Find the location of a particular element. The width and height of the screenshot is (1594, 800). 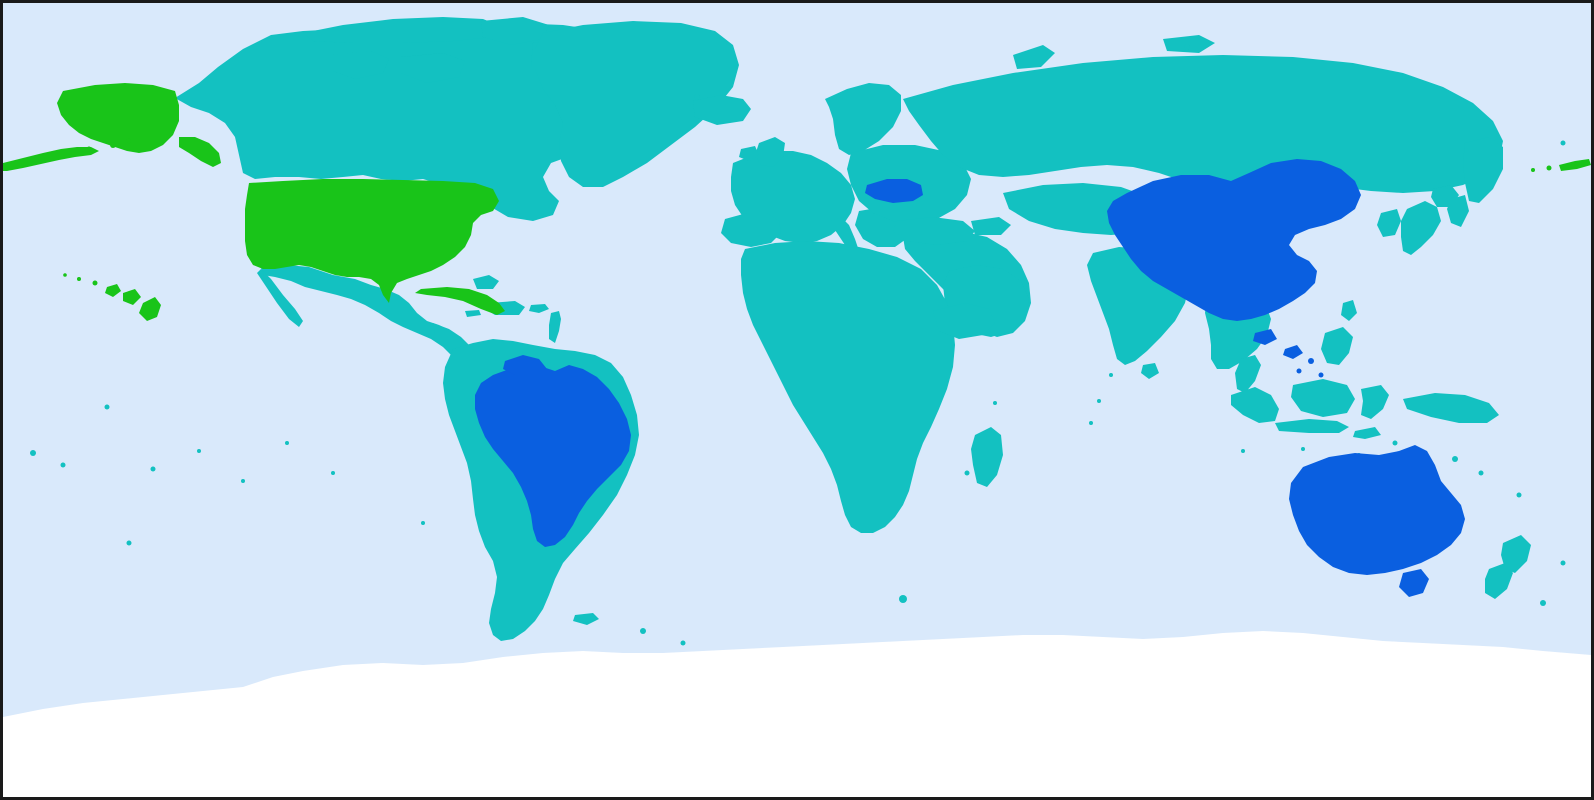

region-scandinavia is located at coordinates (863, 119).